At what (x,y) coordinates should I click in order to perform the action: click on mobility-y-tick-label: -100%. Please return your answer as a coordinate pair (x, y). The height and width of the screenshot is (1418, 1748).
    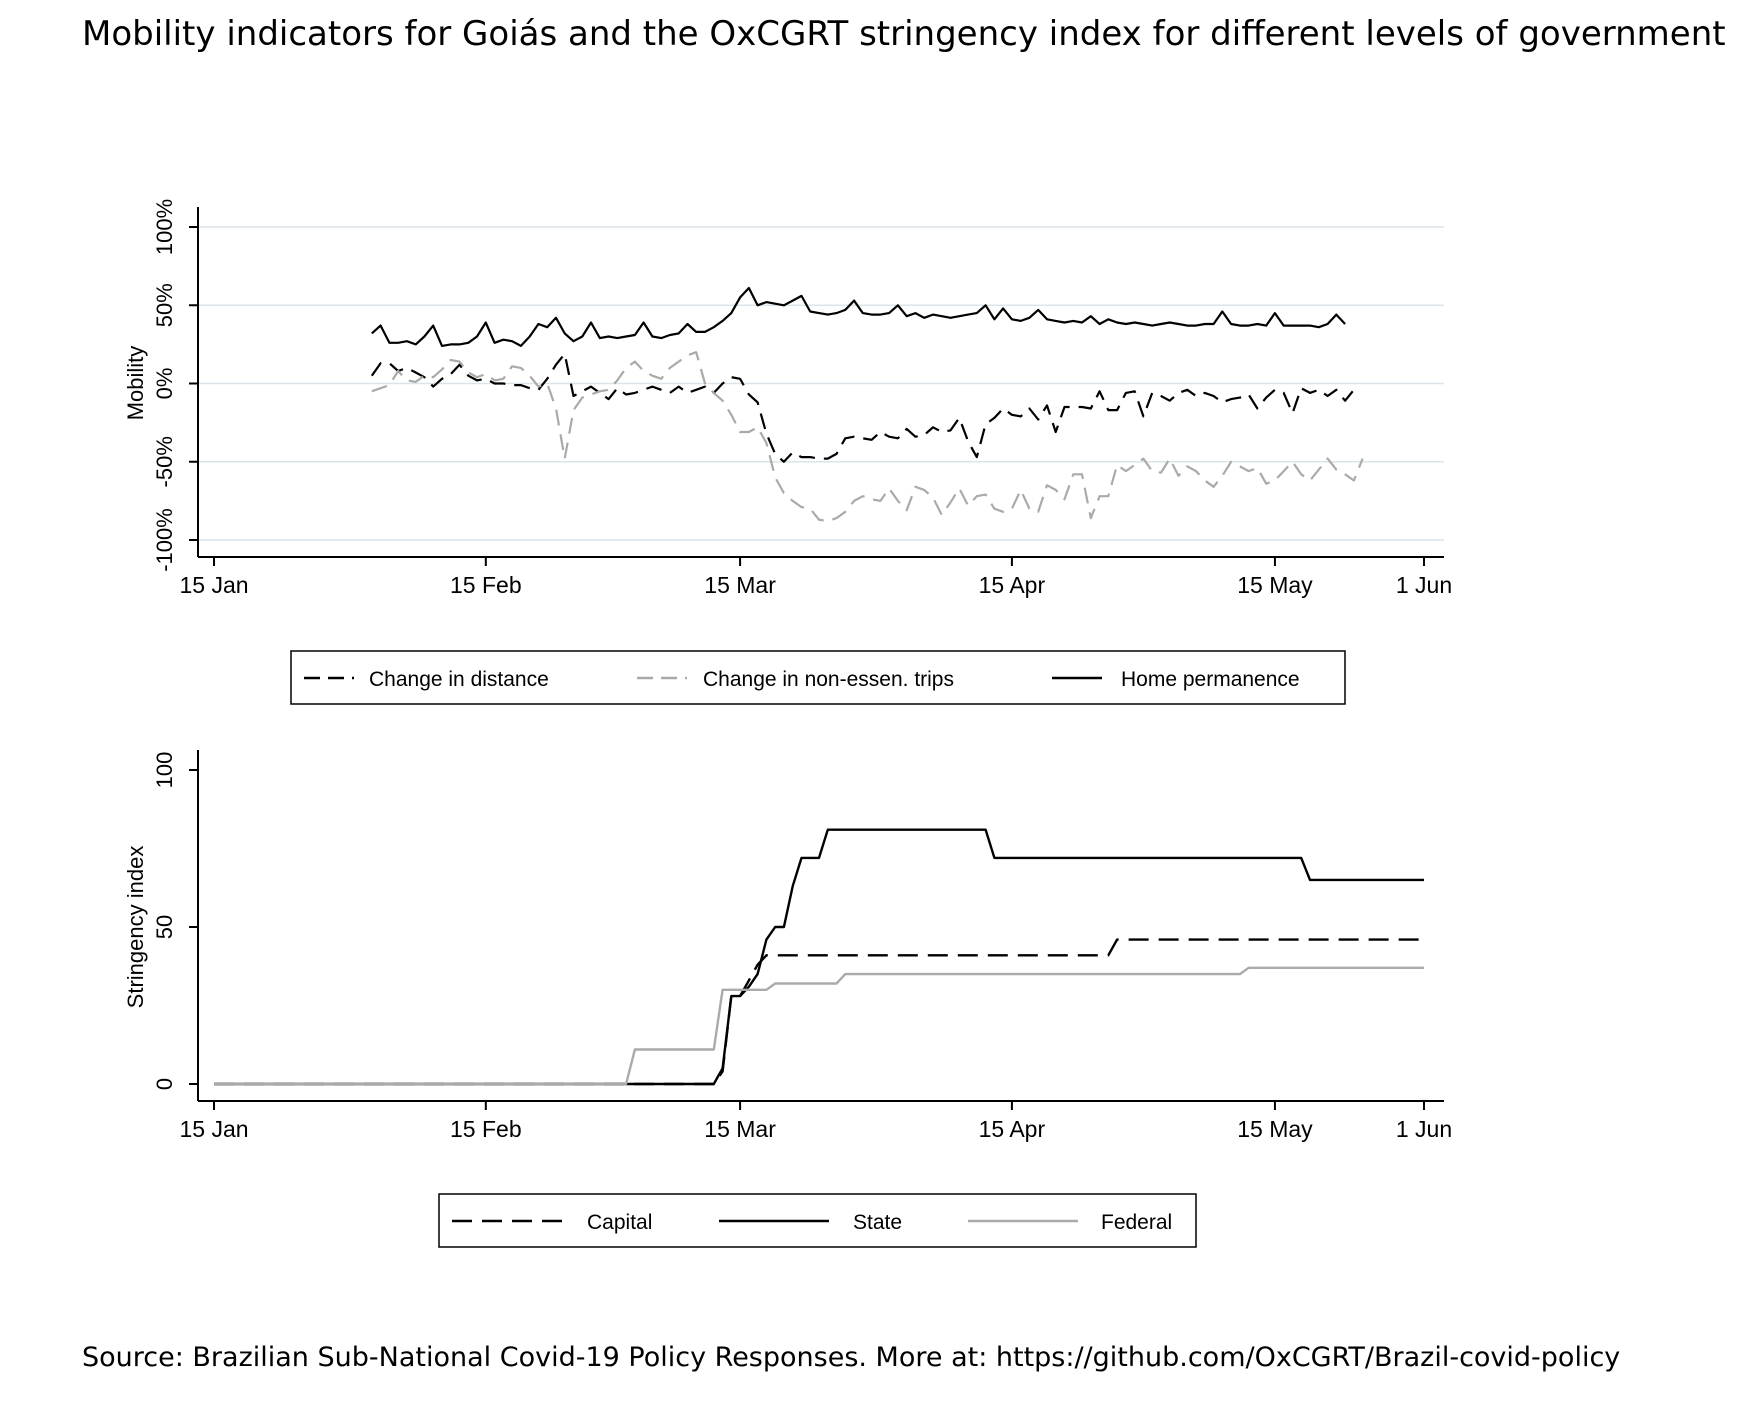
    Looking at the image, I should click on (164, 540).